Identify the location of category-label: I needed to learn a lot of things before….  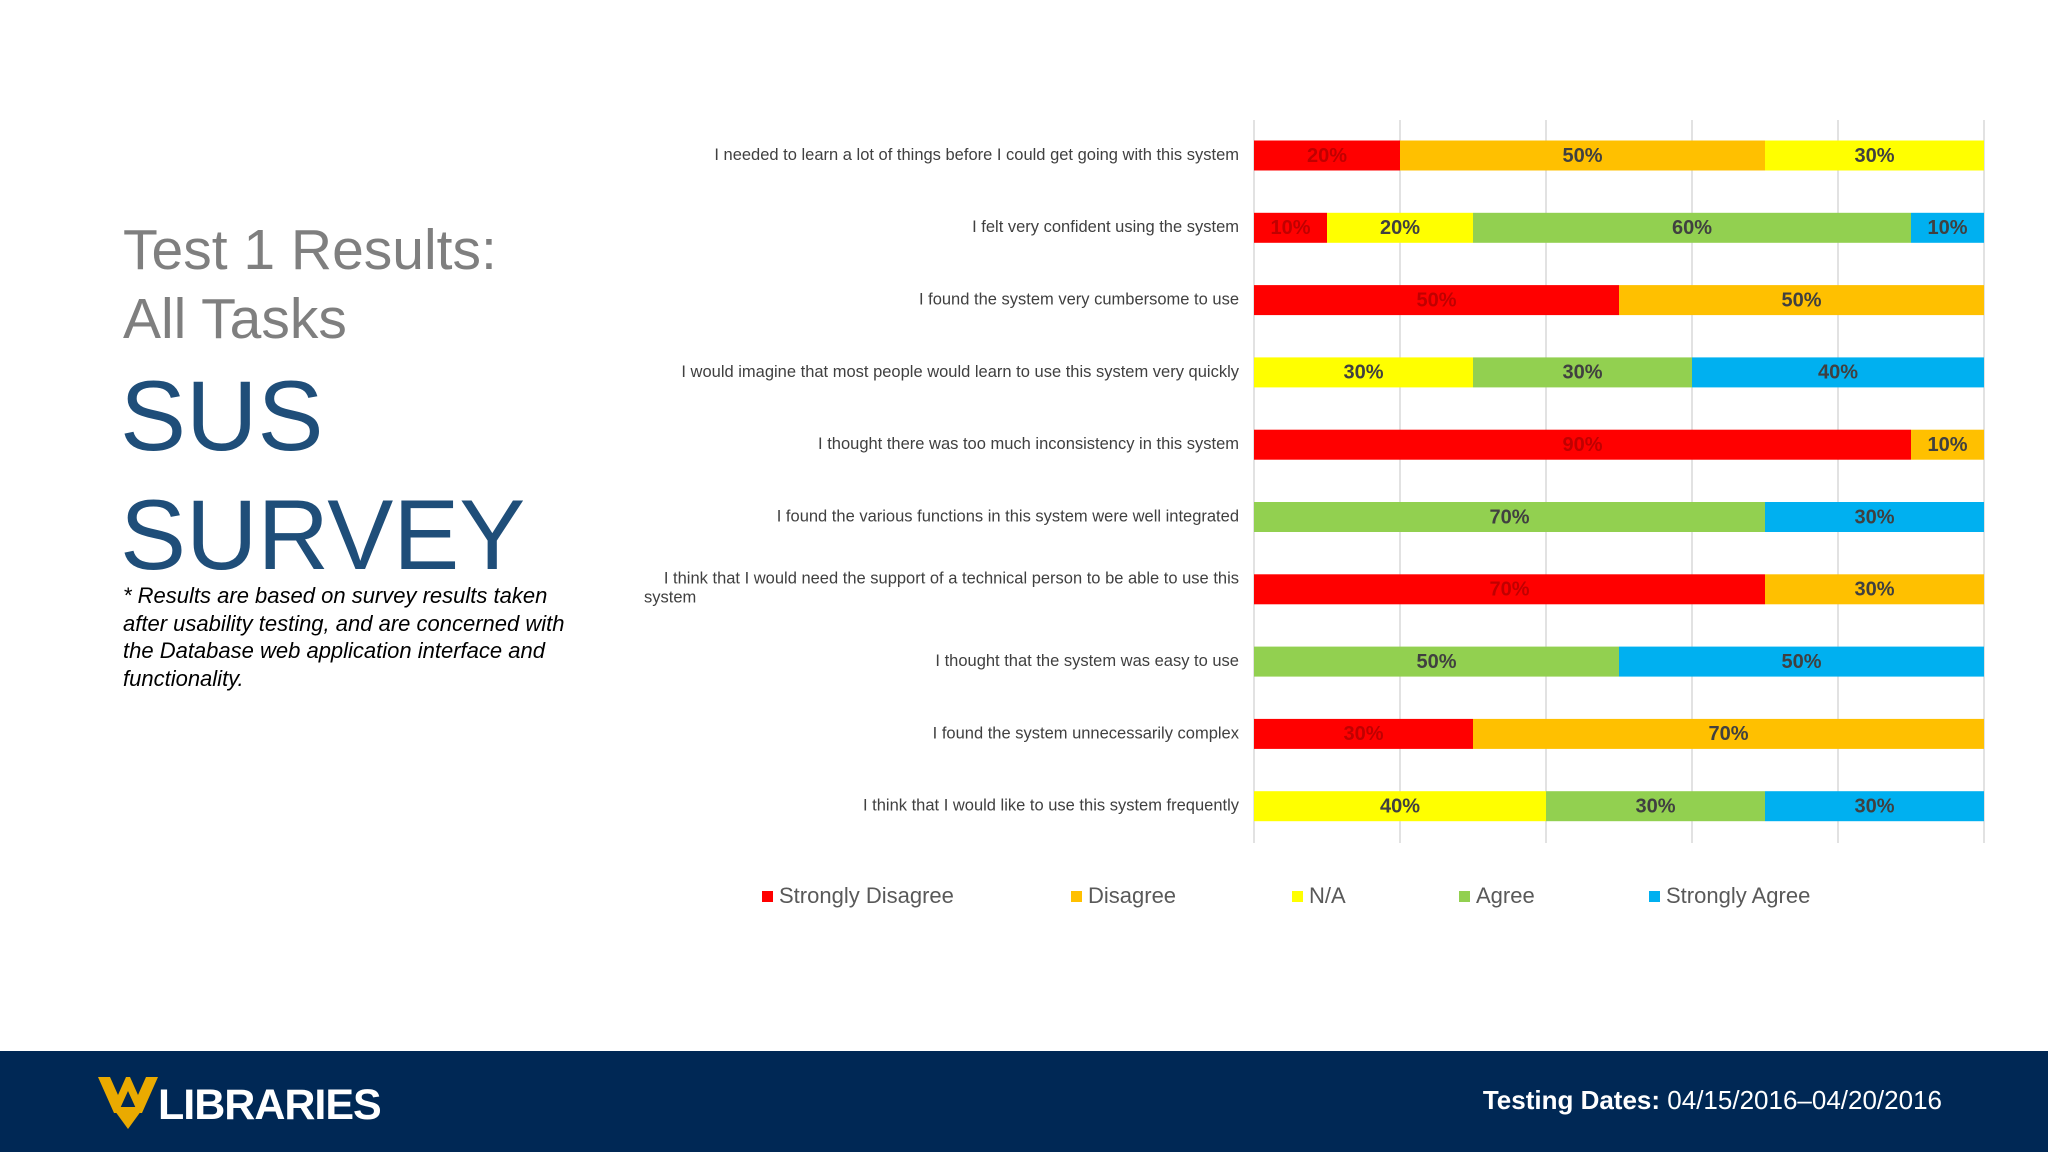
(976, 155).